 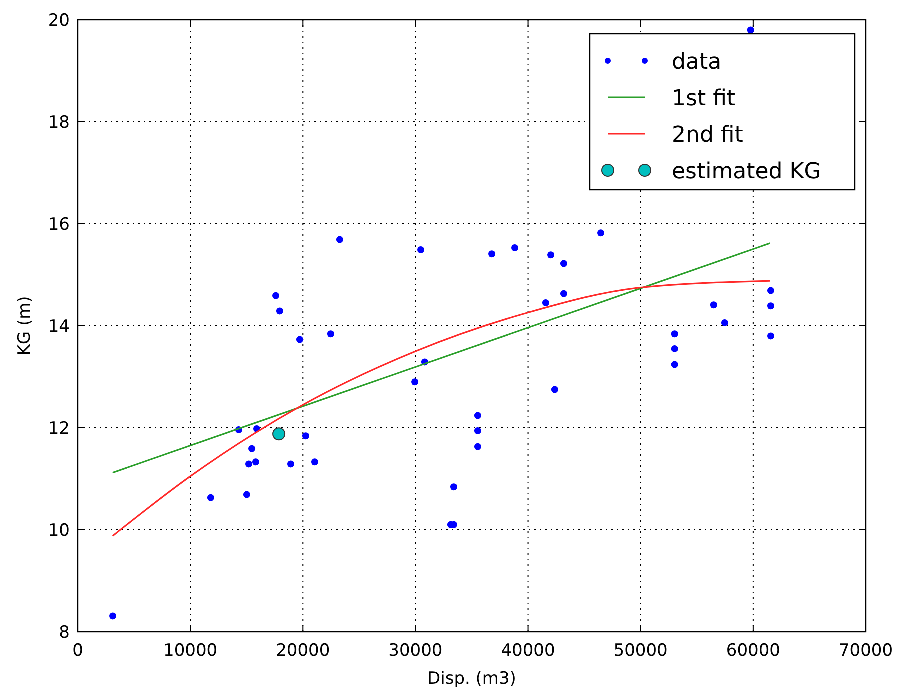 What do you see at coordinates (641, 651) in the screenshot?
I see `x-tick-label: 50000` at bounding box center [641, 651].